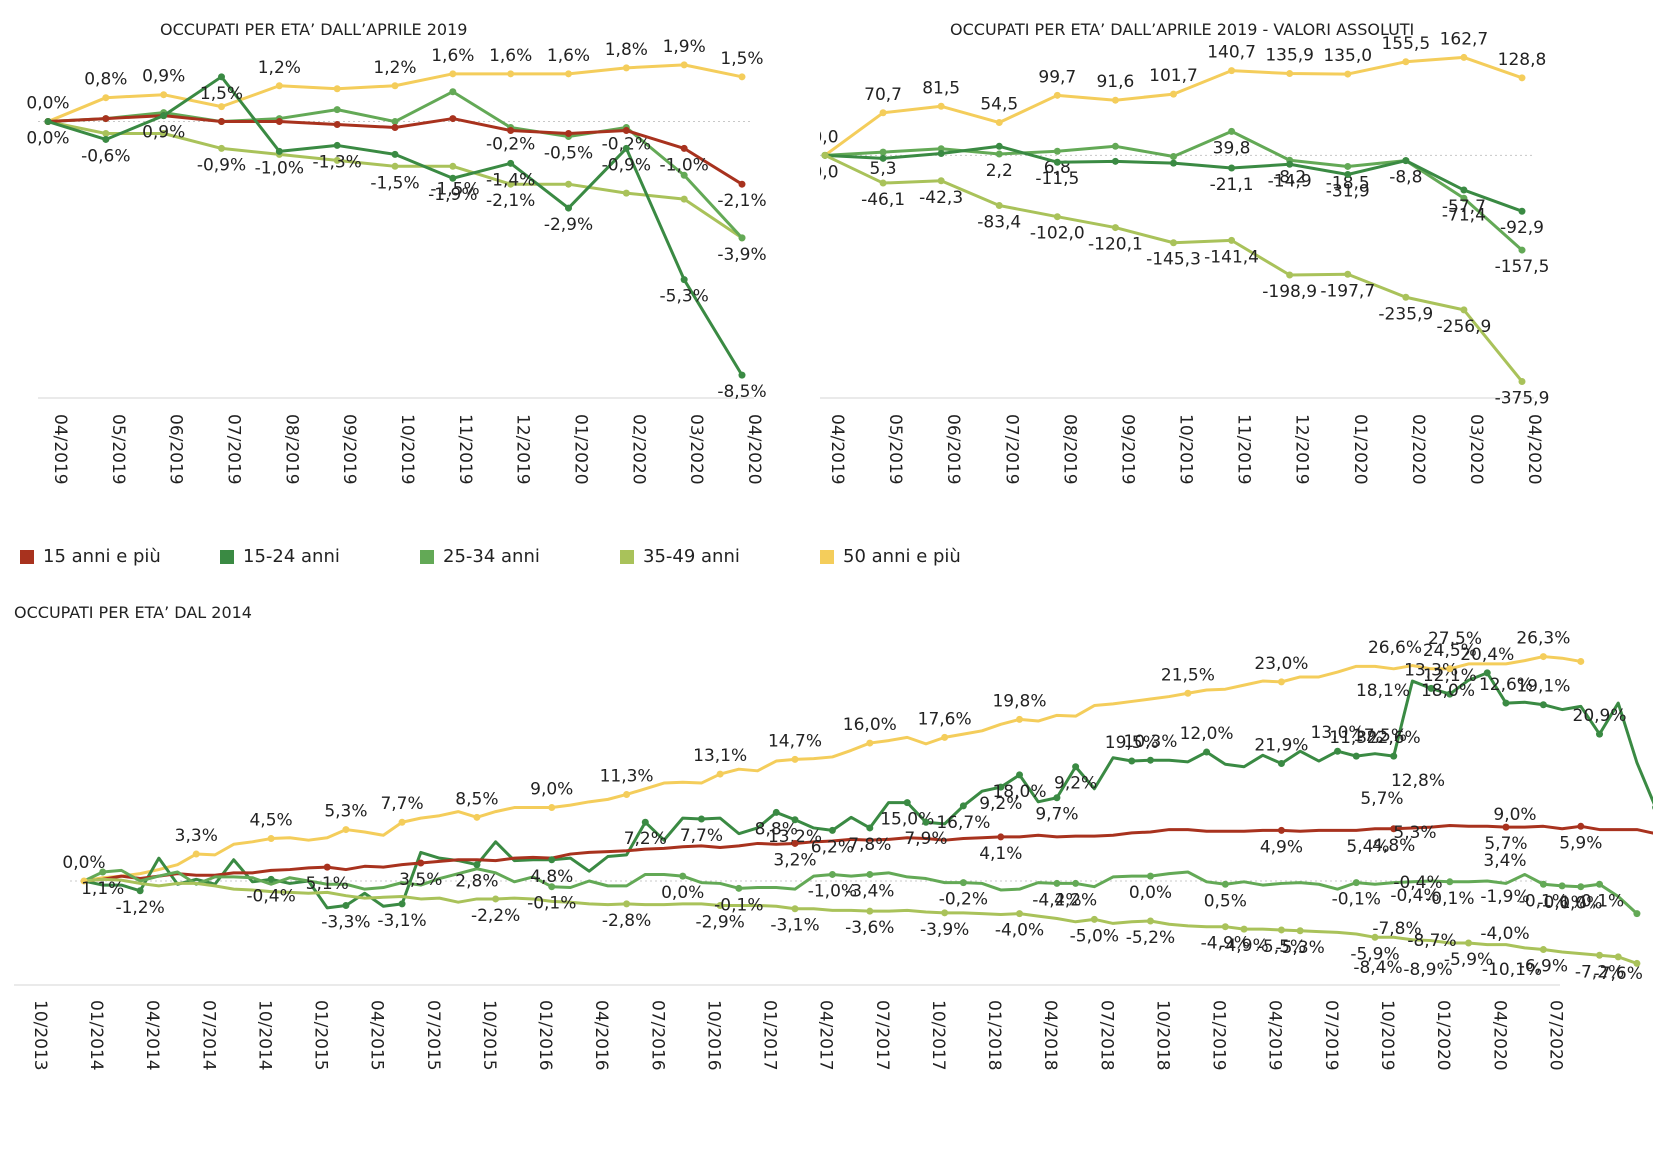 The width and height of the screenshot is (1653, 1168). Describe the element at coordinates (270, 821) in the screenshot. I see `data-label: 4,5%` at that location.